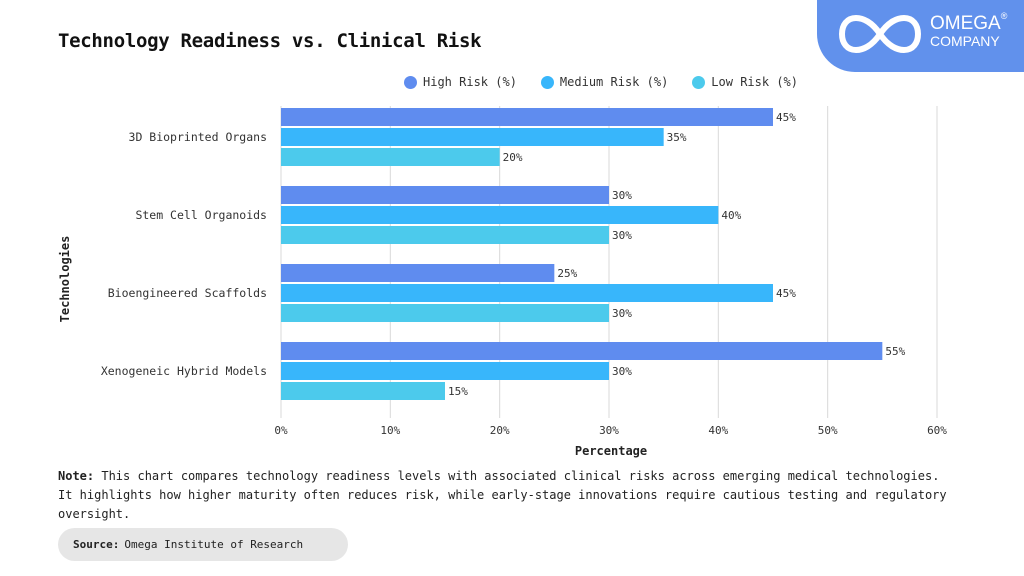  What do you see at coordinates (96, 544) in the screenshot?
I see `source-label: Source:` at bounding box center [96, 544].